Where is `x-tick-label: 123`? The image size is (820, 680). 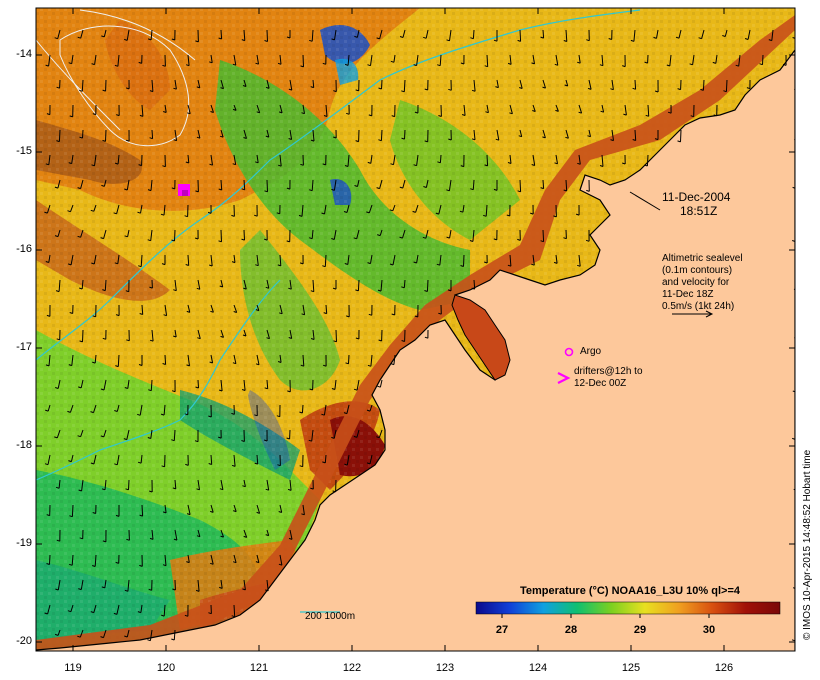 x-tick-label: 123 is located at coordinates (445, 668).